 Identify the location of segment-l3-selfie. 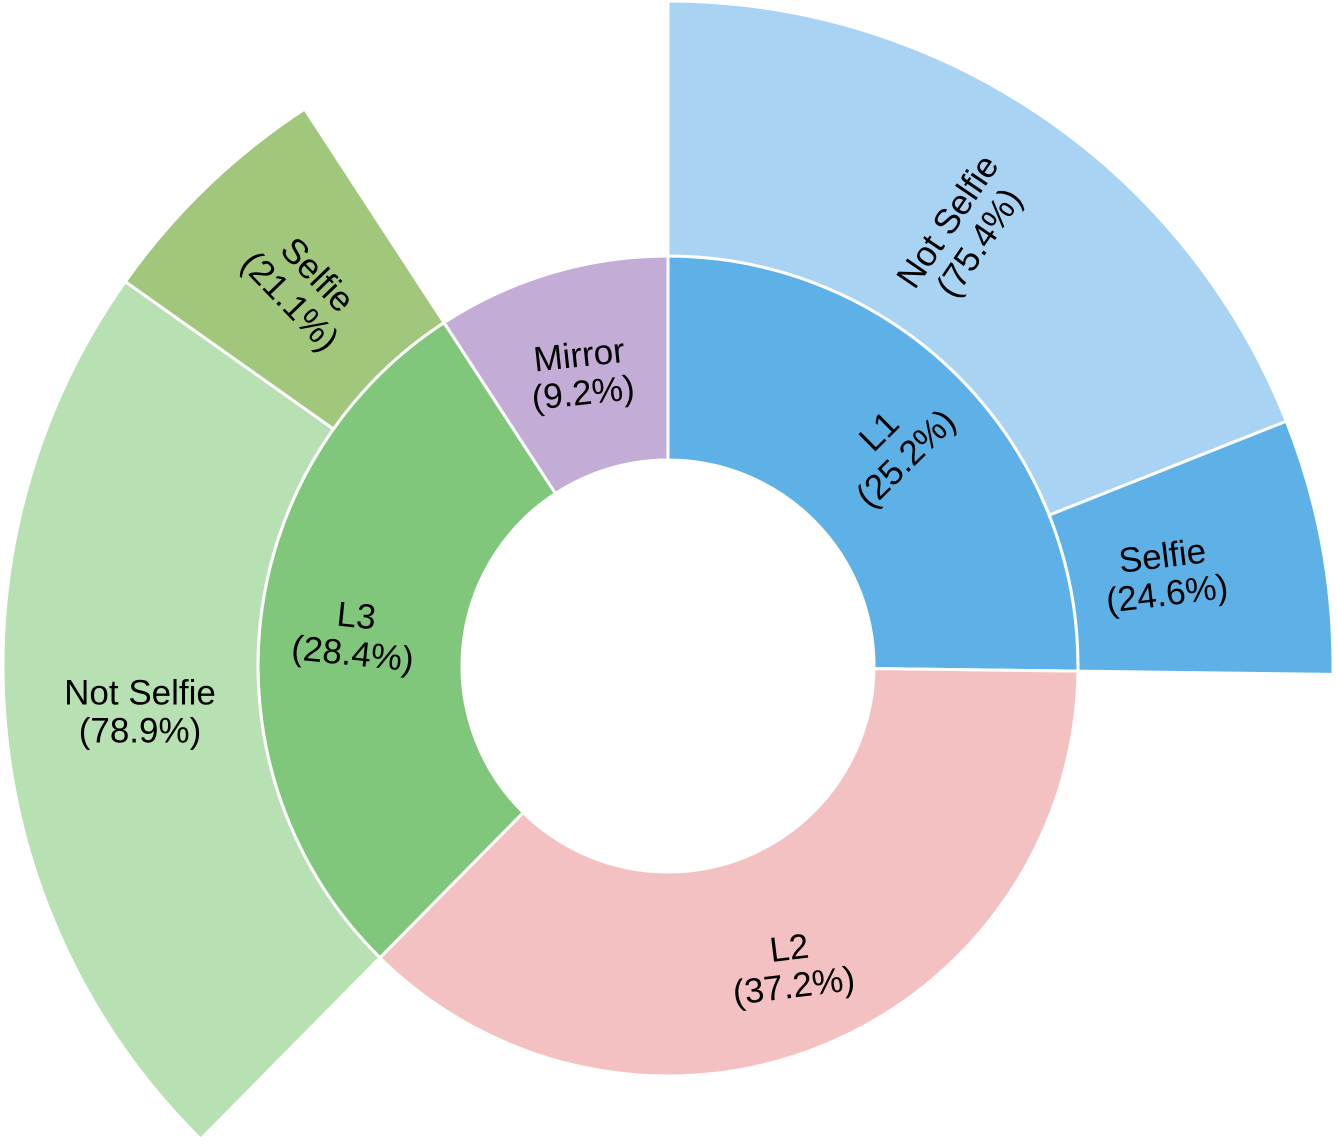
(285, 269).